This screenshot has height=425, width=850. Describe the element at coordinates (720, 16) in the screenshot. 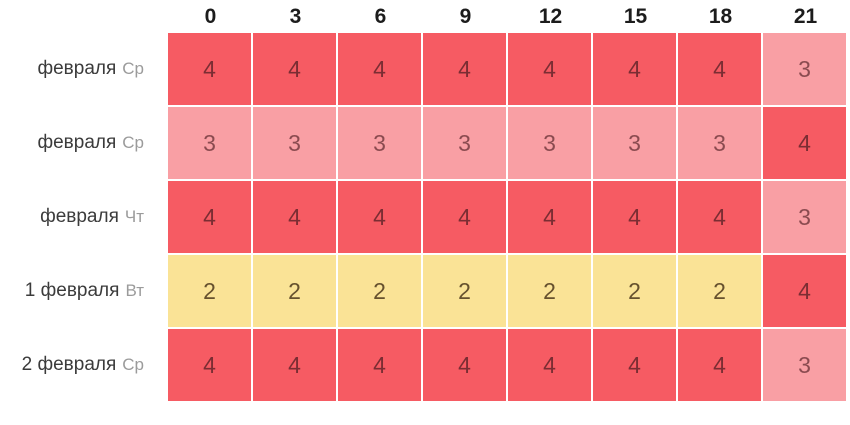

I see `hour-header: 18` at that location.